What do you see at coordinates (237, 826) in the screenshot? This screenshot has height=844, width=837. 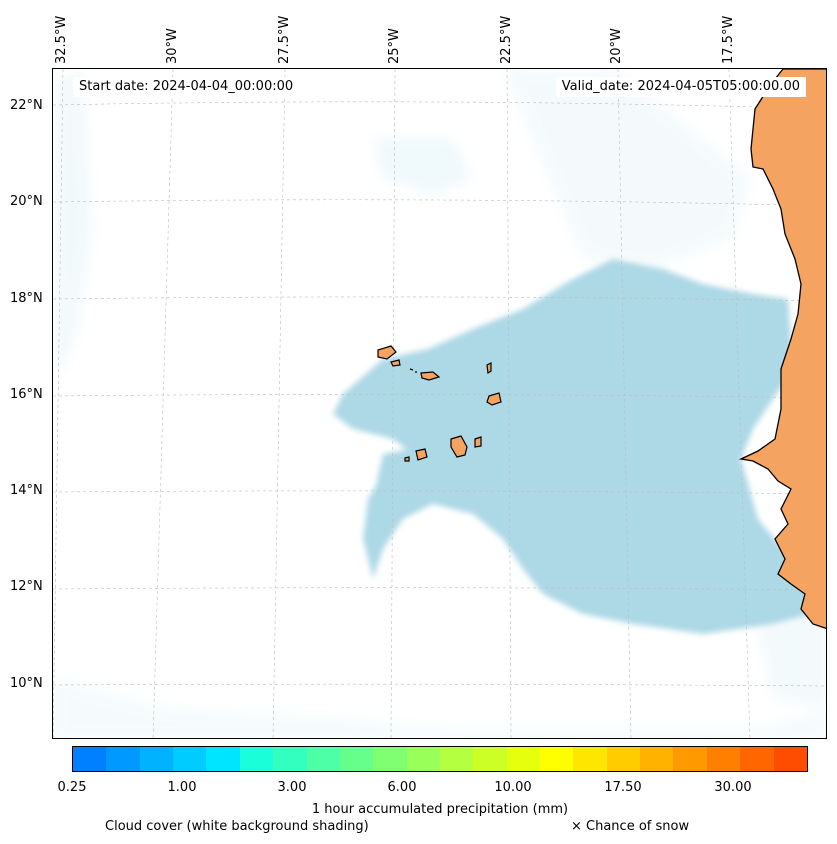 I see `cloud-cover-legend: Cloud cover (white background shading)` at bounding box center [237, 826].